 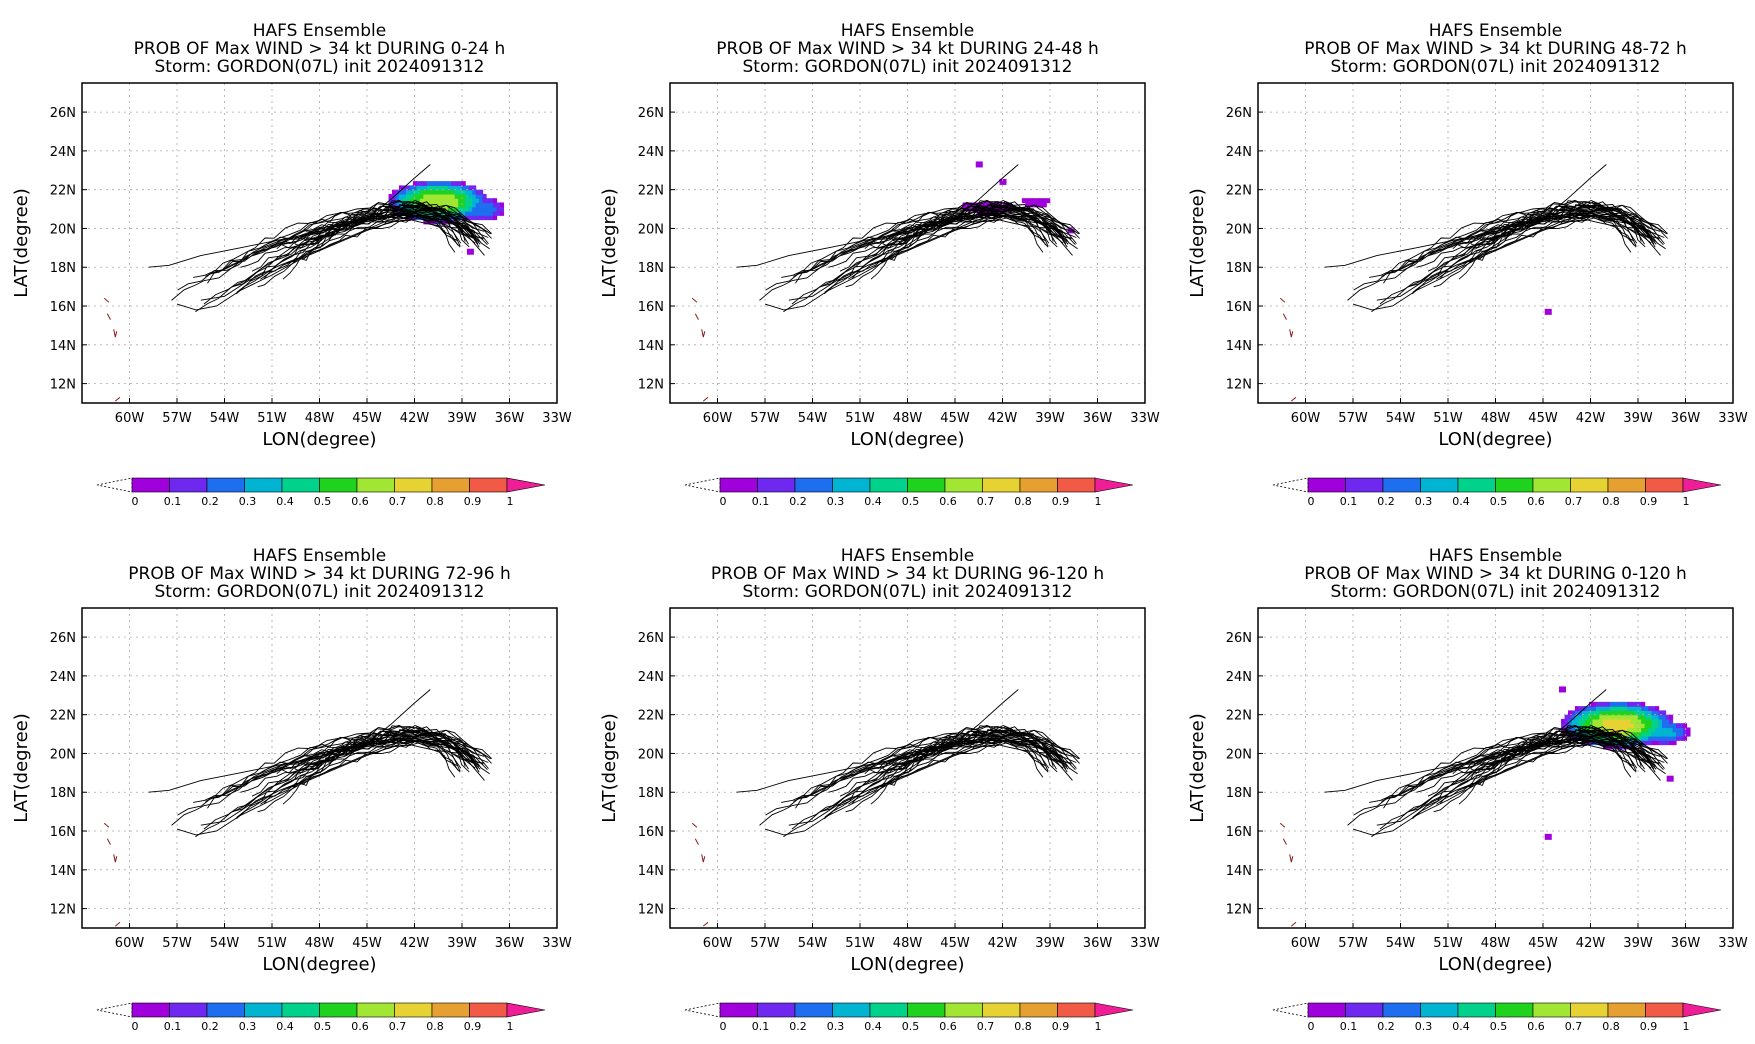 What do you see at coordinates (1536, 1026) in the screenshot?
I see `colorbar-tick-label: 0.6` at bounding box center [1536, 1026].